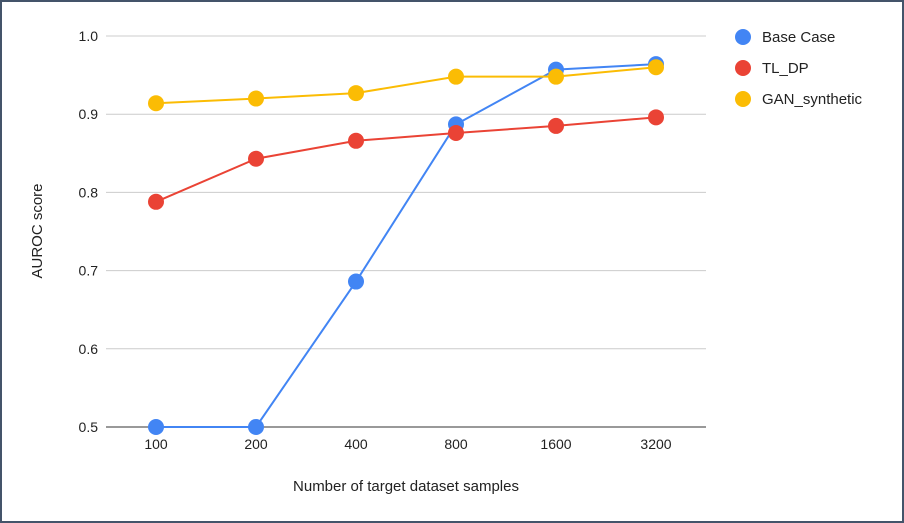 This screenshot has width=904, height=523. I want to click on y-tick-label: 0.5, so click(89, 427).